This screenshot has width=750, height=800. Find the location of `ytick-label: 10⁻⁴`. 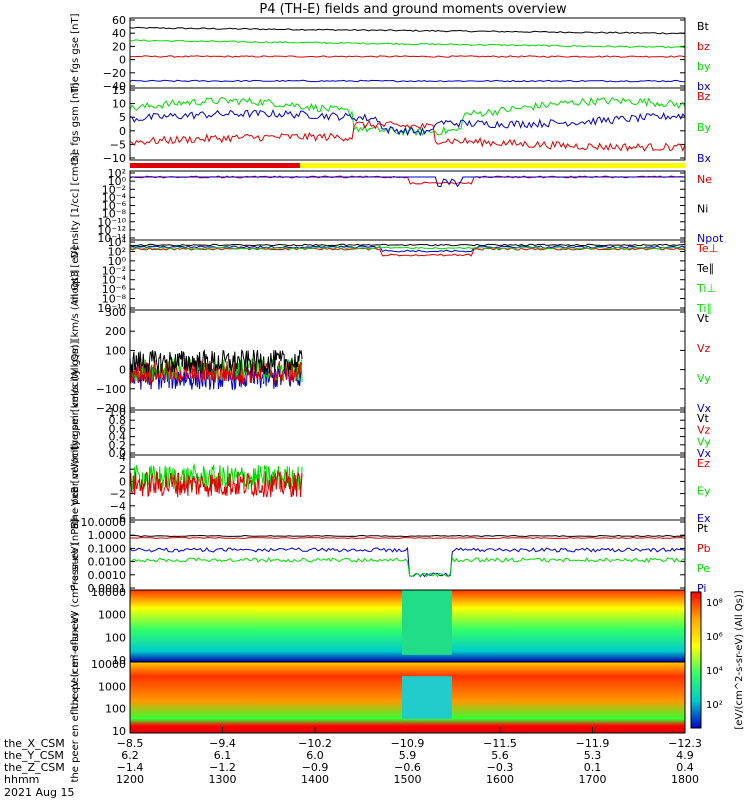

ytick-label: 10⁻⁴ is located at coordinates (114, 280).